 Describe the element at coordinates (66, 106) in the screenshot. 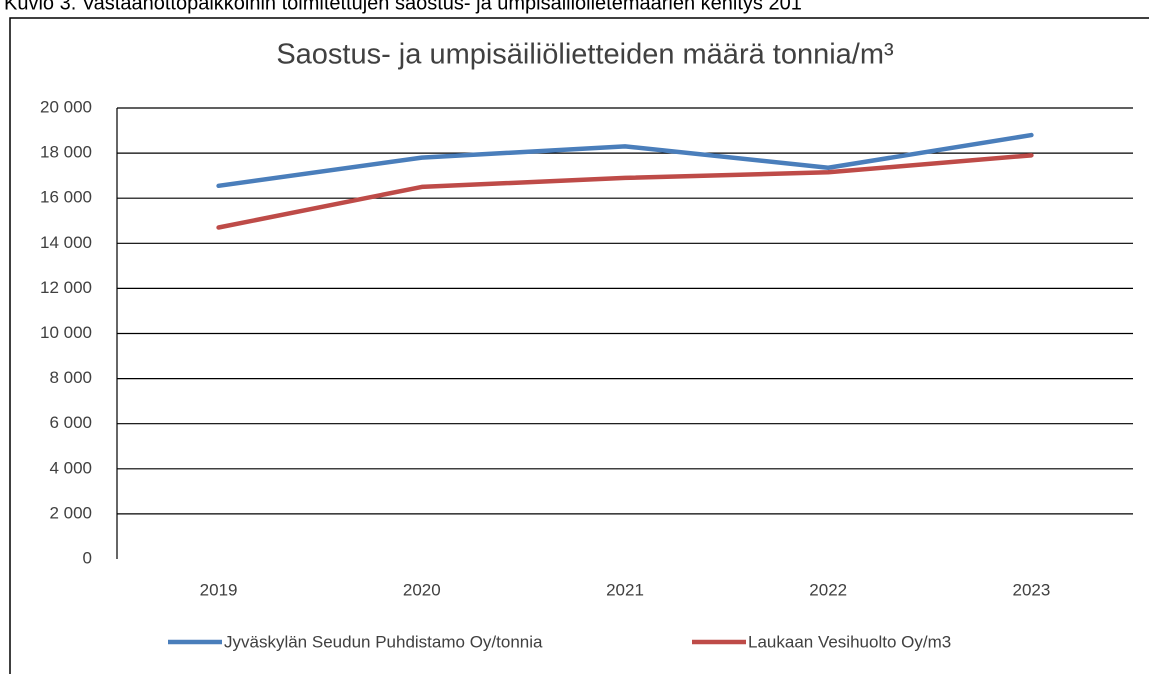

I see `y-tick-label: 20 000` at that location.